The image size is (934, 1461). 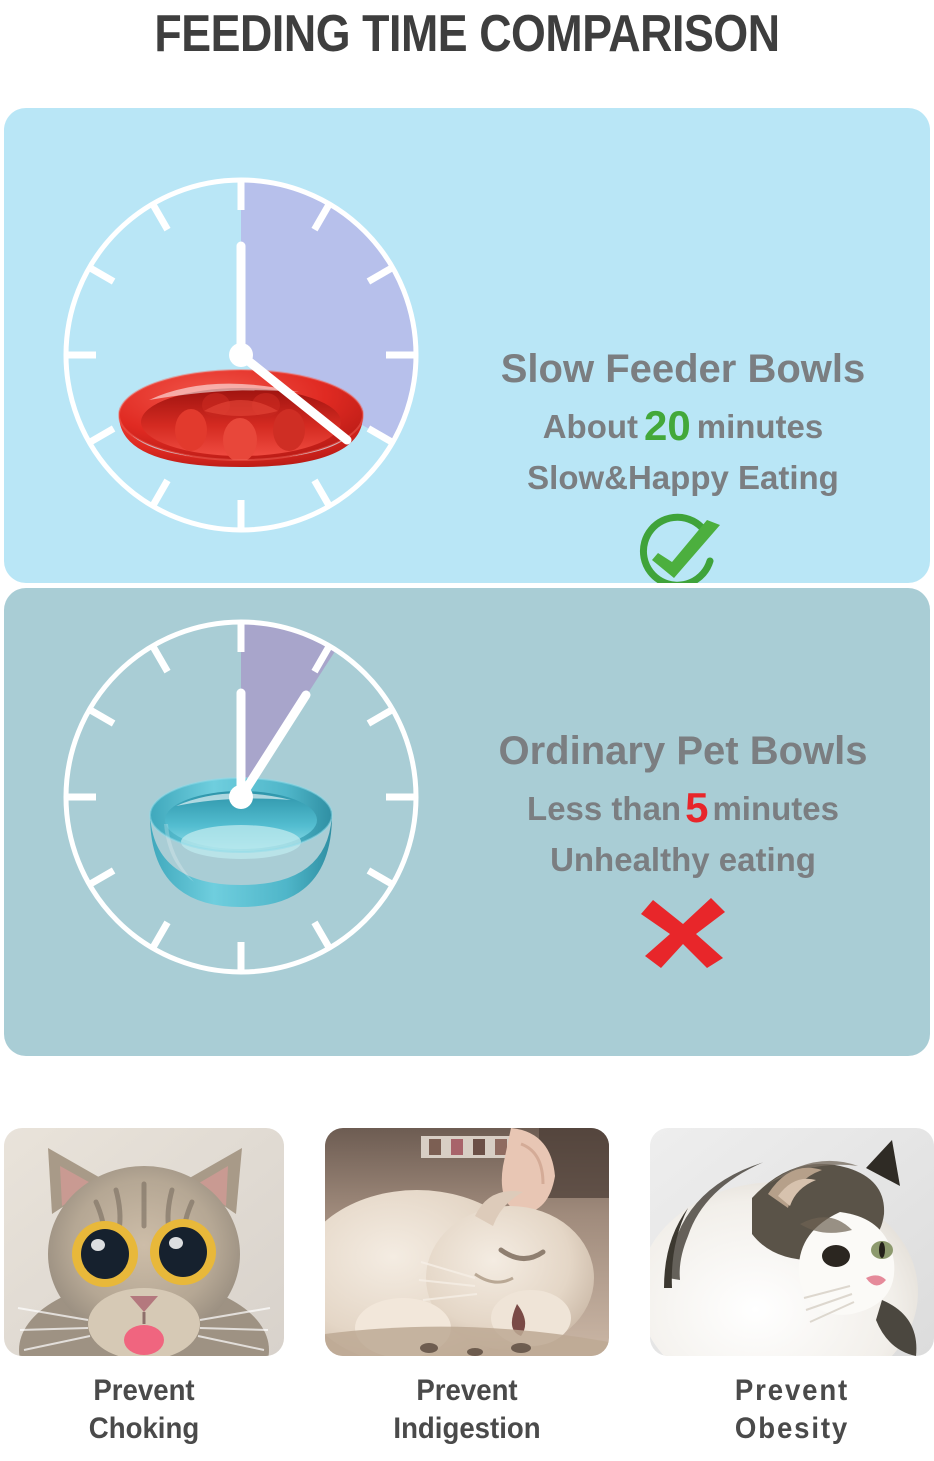 I want to click on caption-prevent-choking: Prevent Choking, so click(x=144, y=1410).